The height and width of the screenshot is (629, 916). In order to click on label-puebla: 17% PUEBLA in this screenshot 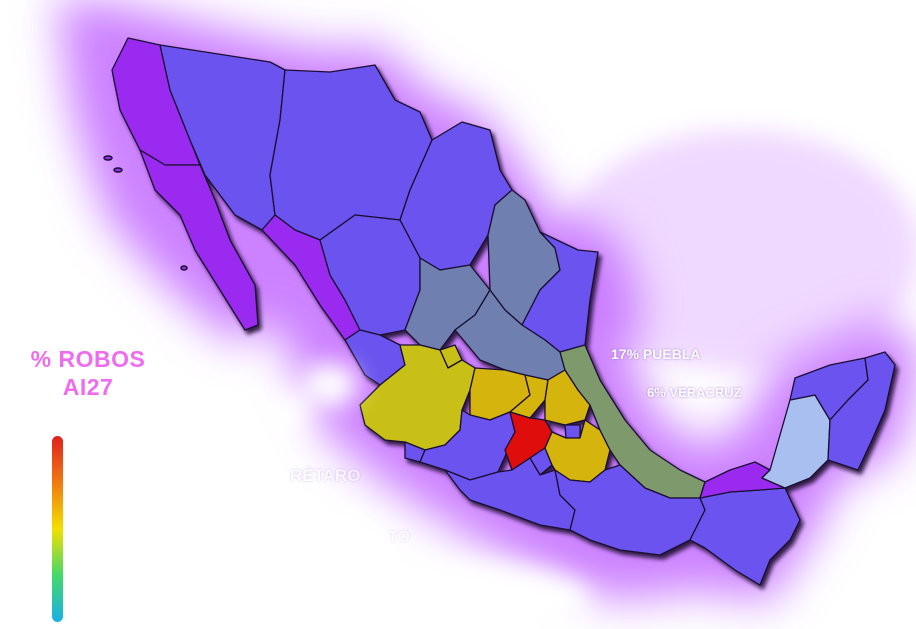, I will do `click(656, 354)`.